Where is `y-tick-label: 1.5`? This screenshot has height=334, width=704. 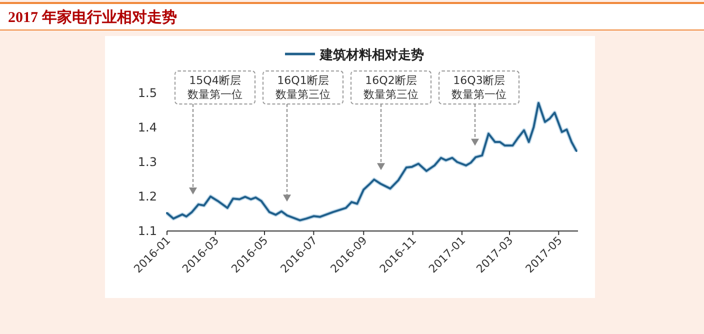 y-tick-label: 1.5 is located at coordinates (147, 93).